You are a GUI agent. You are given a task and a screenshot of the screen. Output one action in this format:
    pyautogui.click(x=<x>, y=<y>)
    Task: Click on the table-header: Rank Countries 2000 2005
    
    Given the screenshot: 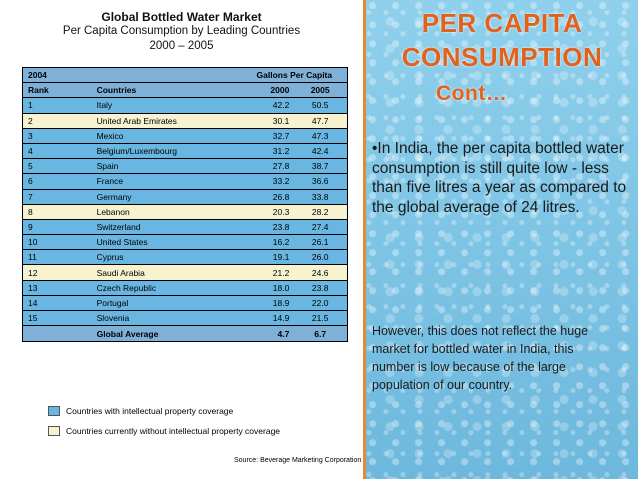 What is the action you would take?
    pyautogui.click(x=185, y=91)
    